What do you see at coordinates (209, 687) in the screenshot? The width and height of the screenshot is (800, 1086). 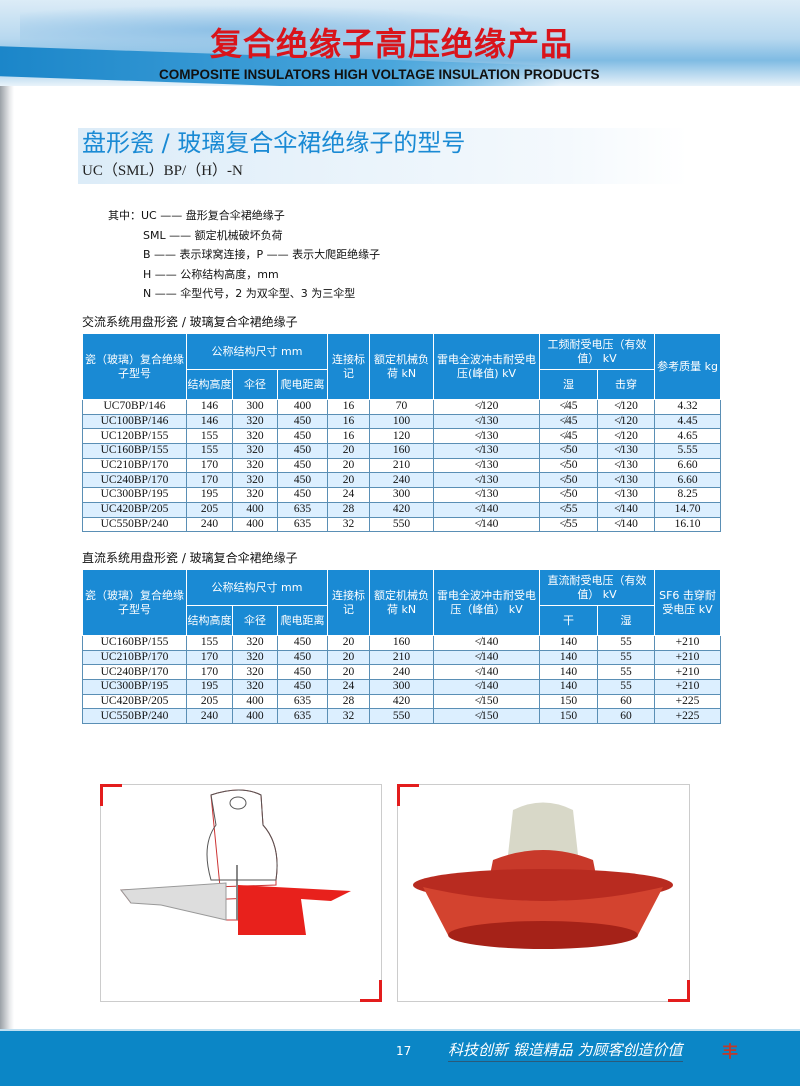 I see `table-cell: 195` at bounding box center [209, 687].